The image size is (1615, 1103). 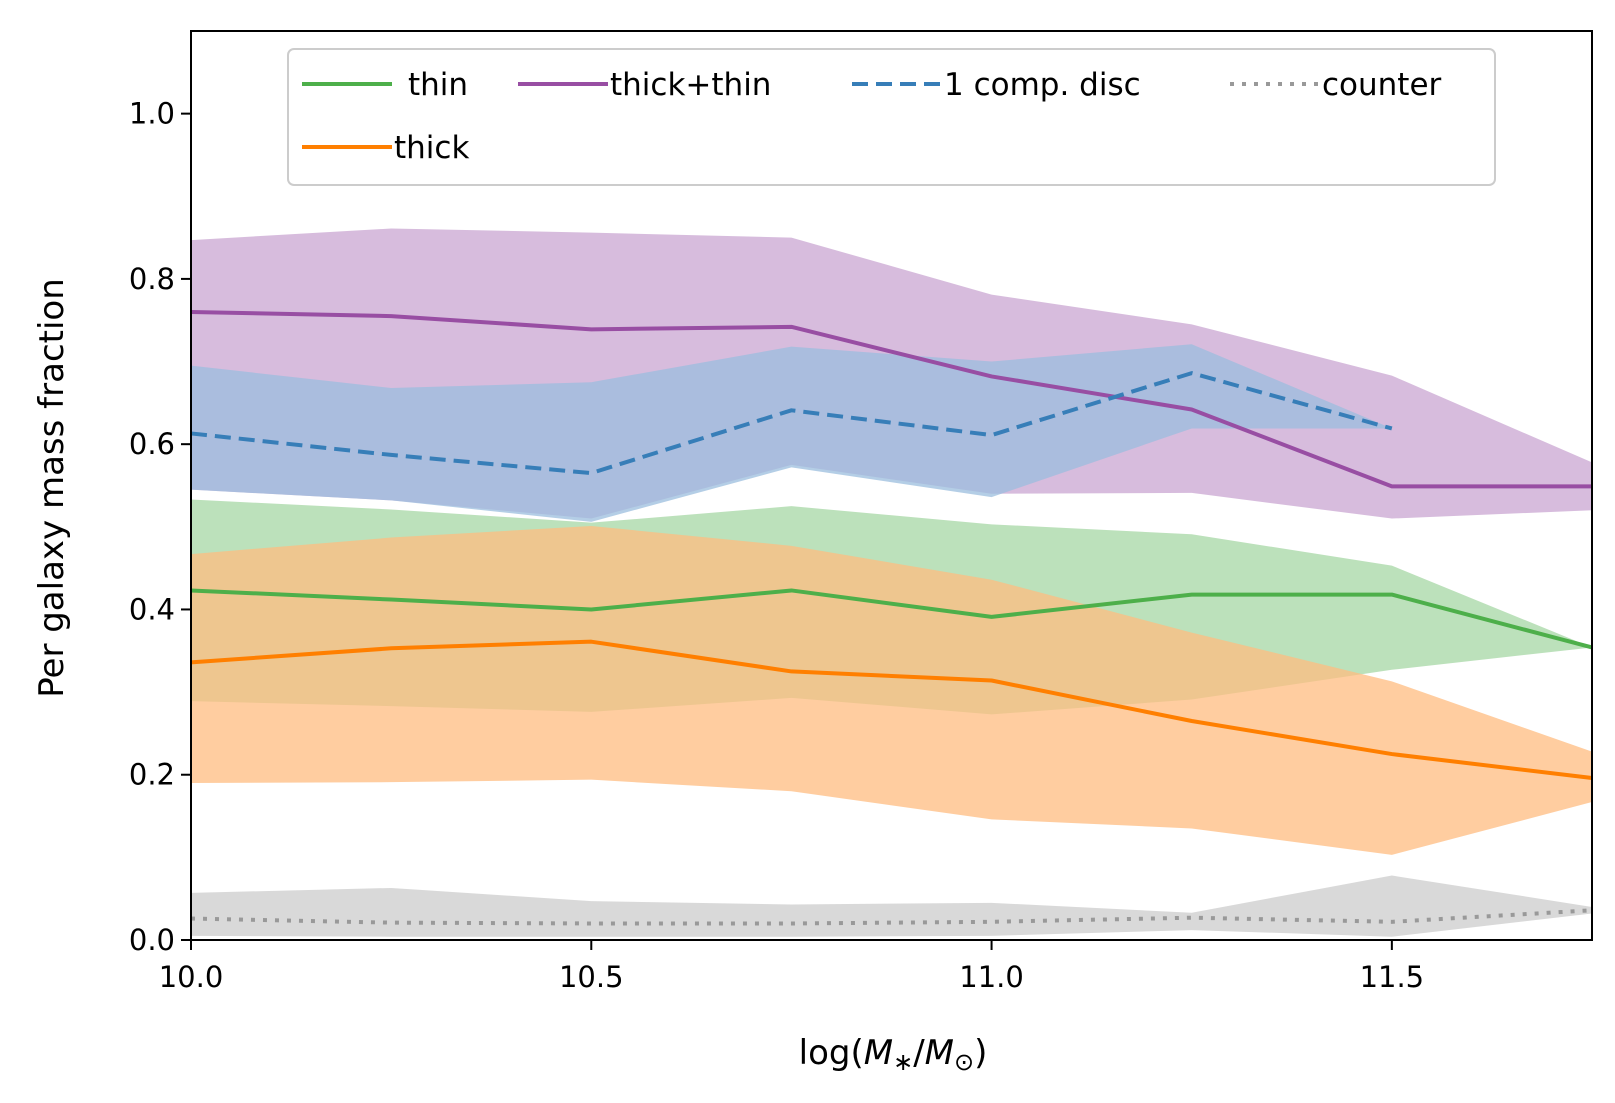 I want to click on x-axis-label-m1: M, so click(x=878, y=1053).